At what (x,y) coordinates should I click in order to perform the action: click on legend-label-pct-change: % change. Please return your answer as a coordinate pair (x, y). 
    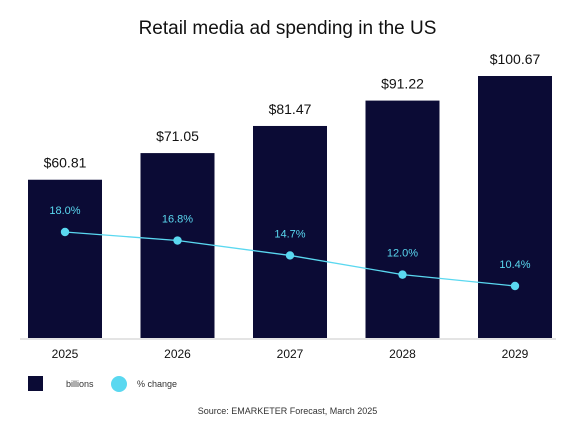
    Looking at the image, I should click on (157, 384).